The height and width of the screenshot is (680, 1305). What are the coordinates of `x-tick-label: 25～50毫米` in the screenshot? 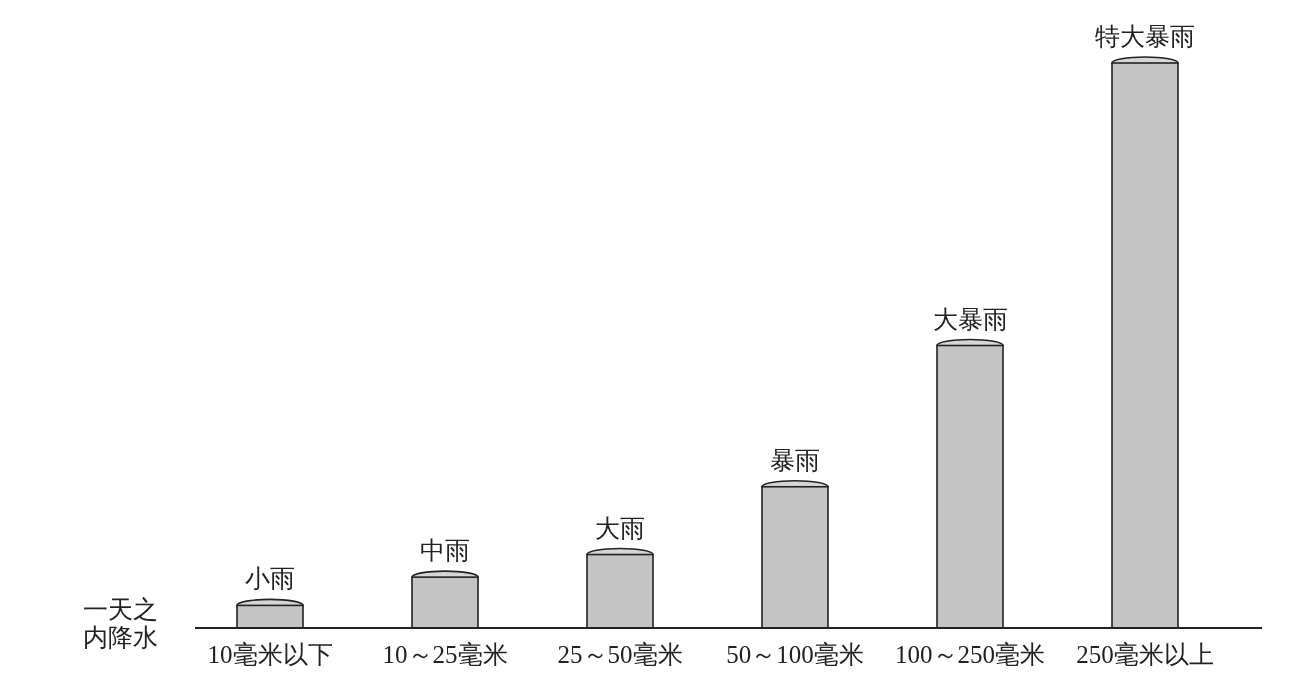 It's located at (620, 654).